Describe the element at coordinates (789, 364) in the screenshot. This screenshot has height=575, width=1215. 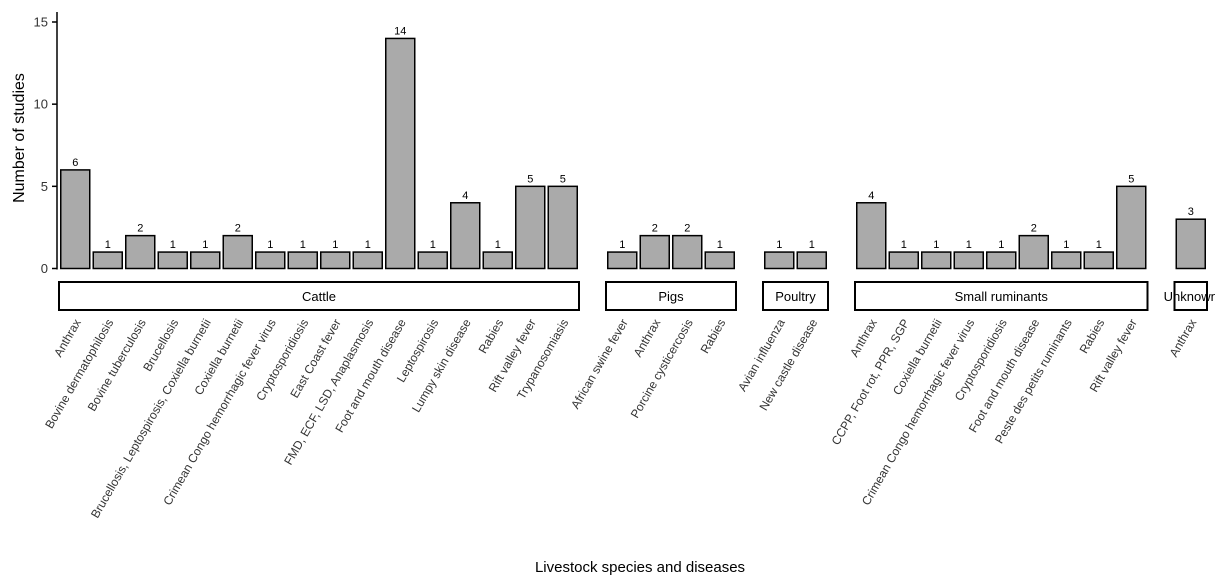
I see `category-label: New castle disease` at that location.